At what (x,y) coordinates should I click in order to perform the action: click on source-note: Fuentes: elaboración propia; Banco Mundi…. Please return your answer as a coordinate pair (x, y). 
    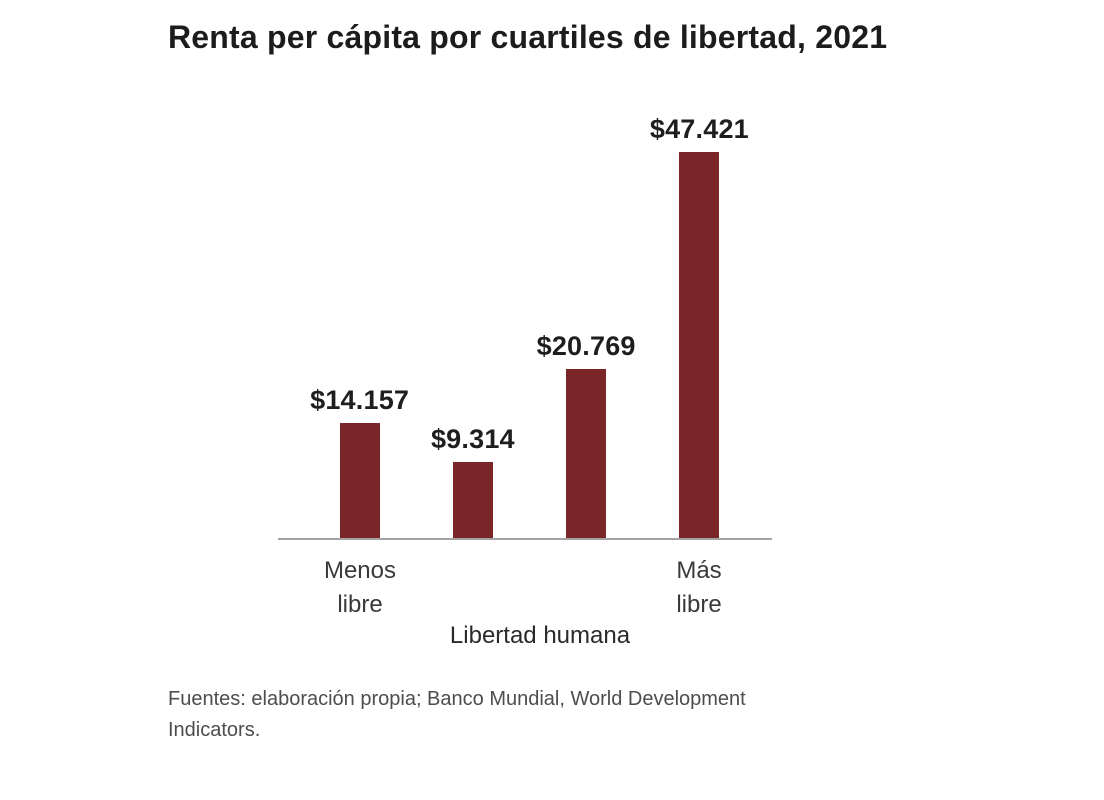
    Looking at the image, I should click on (457, 714).